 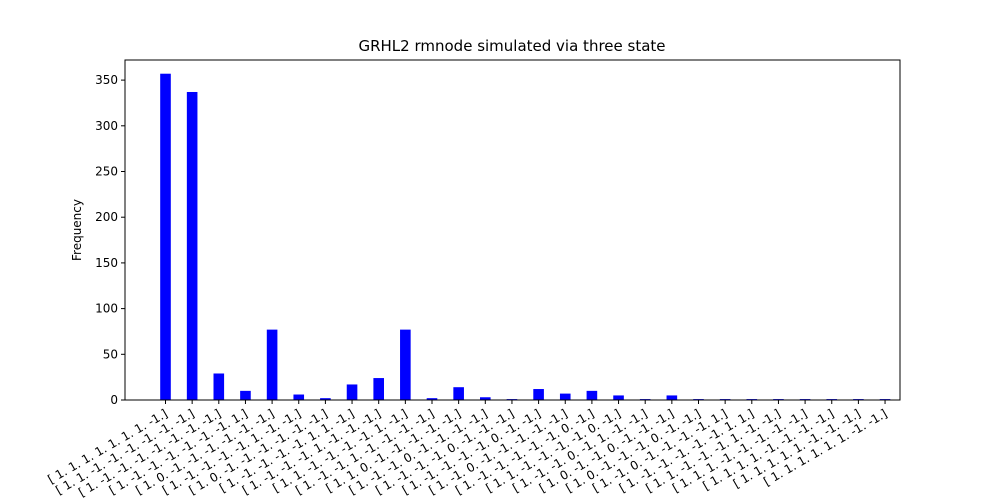 What do you see at coordinates (106, 80) in the screenshot?
I see `y-tick-label: 350` at bounding box center [106, 80].